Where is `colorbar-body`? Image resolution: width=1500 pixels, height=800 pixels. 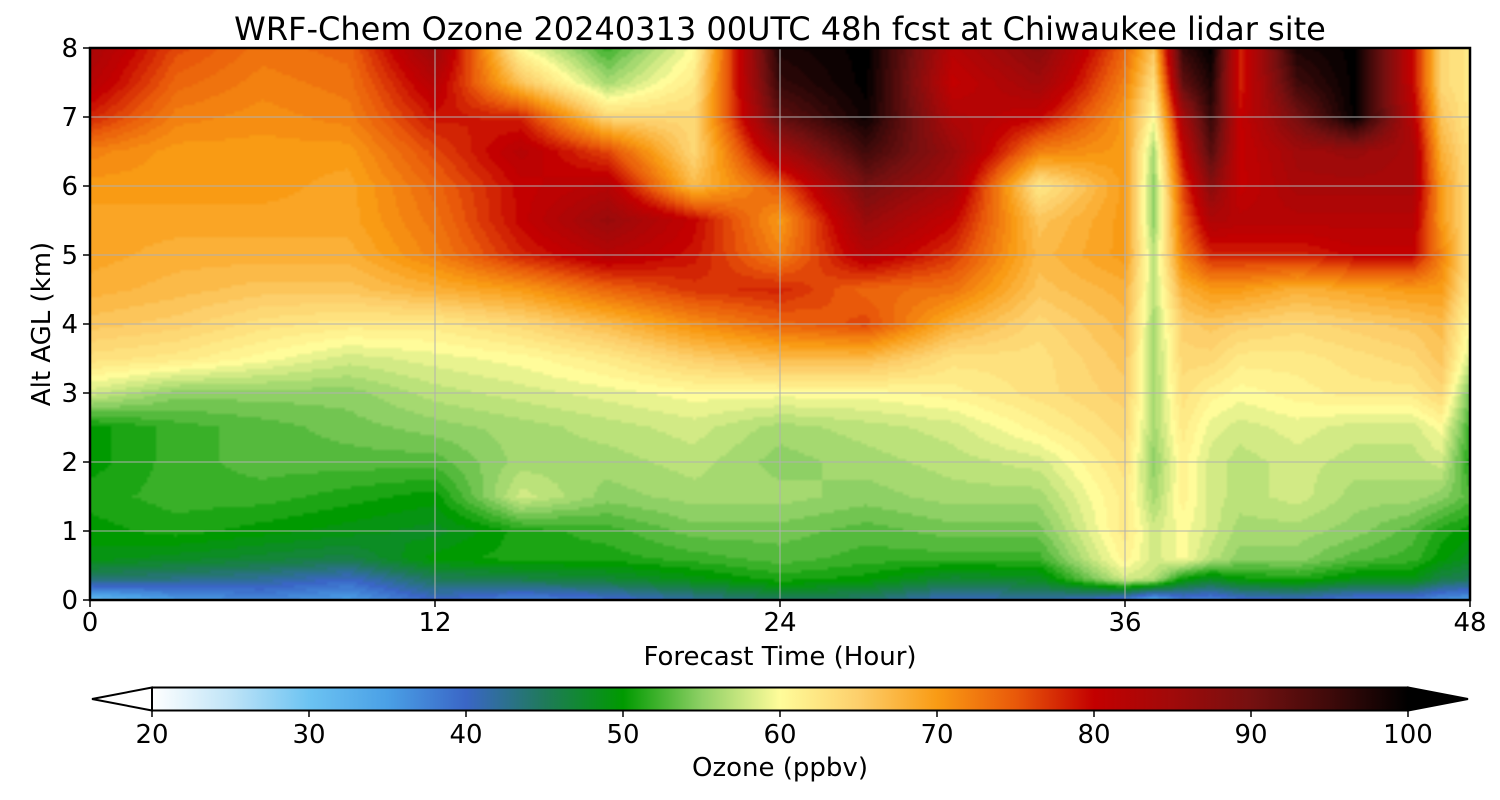 colorbar-body is located at coordinates (780, 699).